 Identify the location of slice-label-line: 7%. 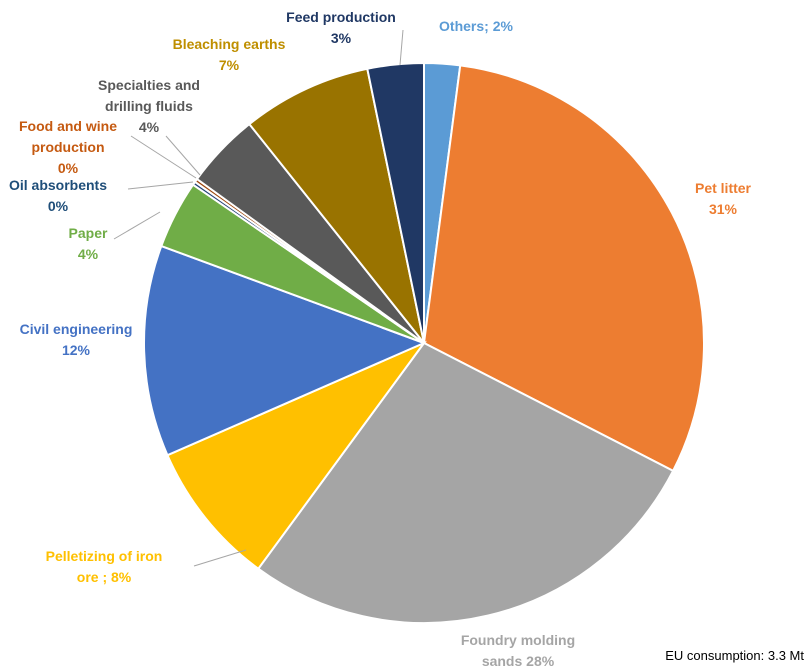
(229, 65).